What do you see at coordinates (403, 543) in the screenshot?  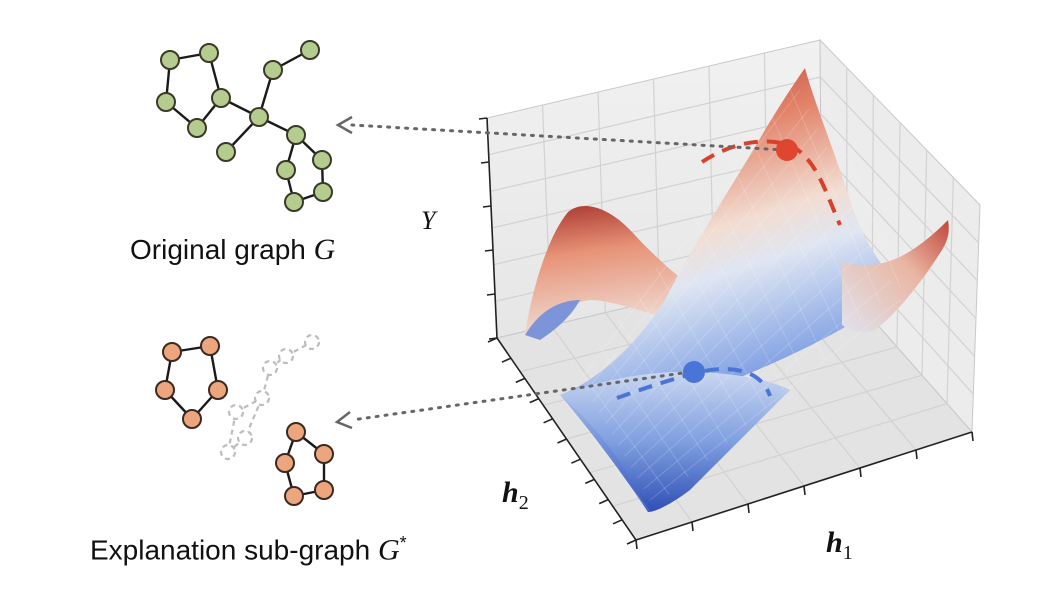 I see `explanation-caption-sup: *` at bounding box center [403, 543].